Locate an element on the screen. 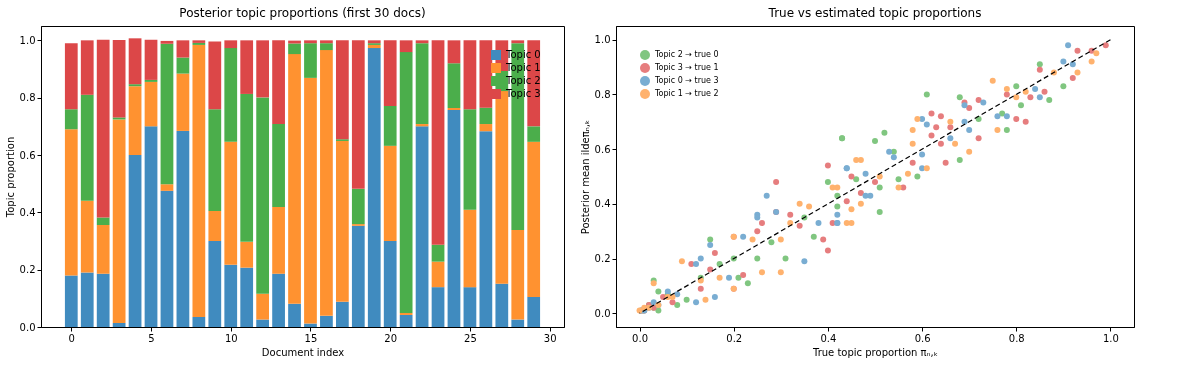 The image size is (1189, 390). x-axis-title: Document index is located at coordinates (303, 352).